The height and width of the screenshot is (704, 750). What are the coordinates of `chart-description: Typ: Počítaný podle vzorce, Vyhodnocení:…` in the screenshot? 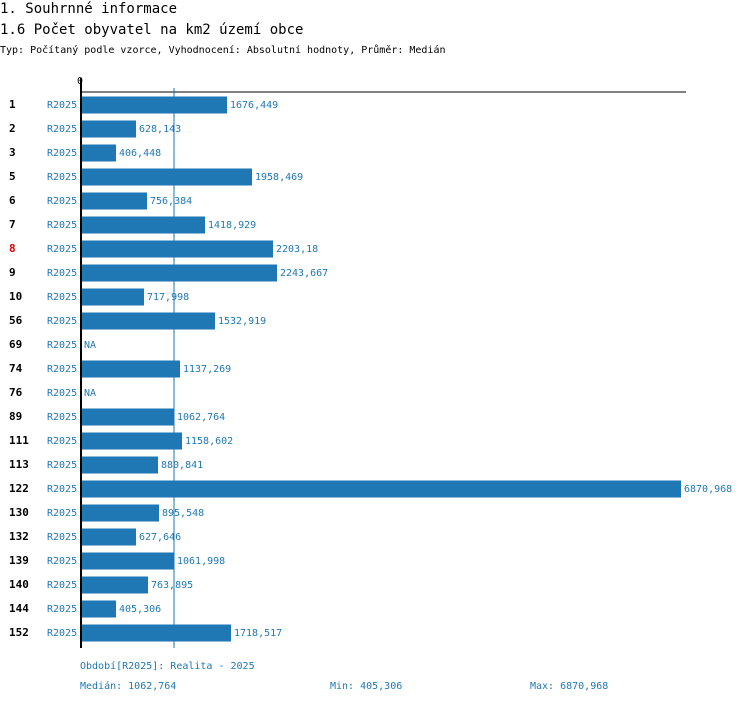 It's located at (223, 50).